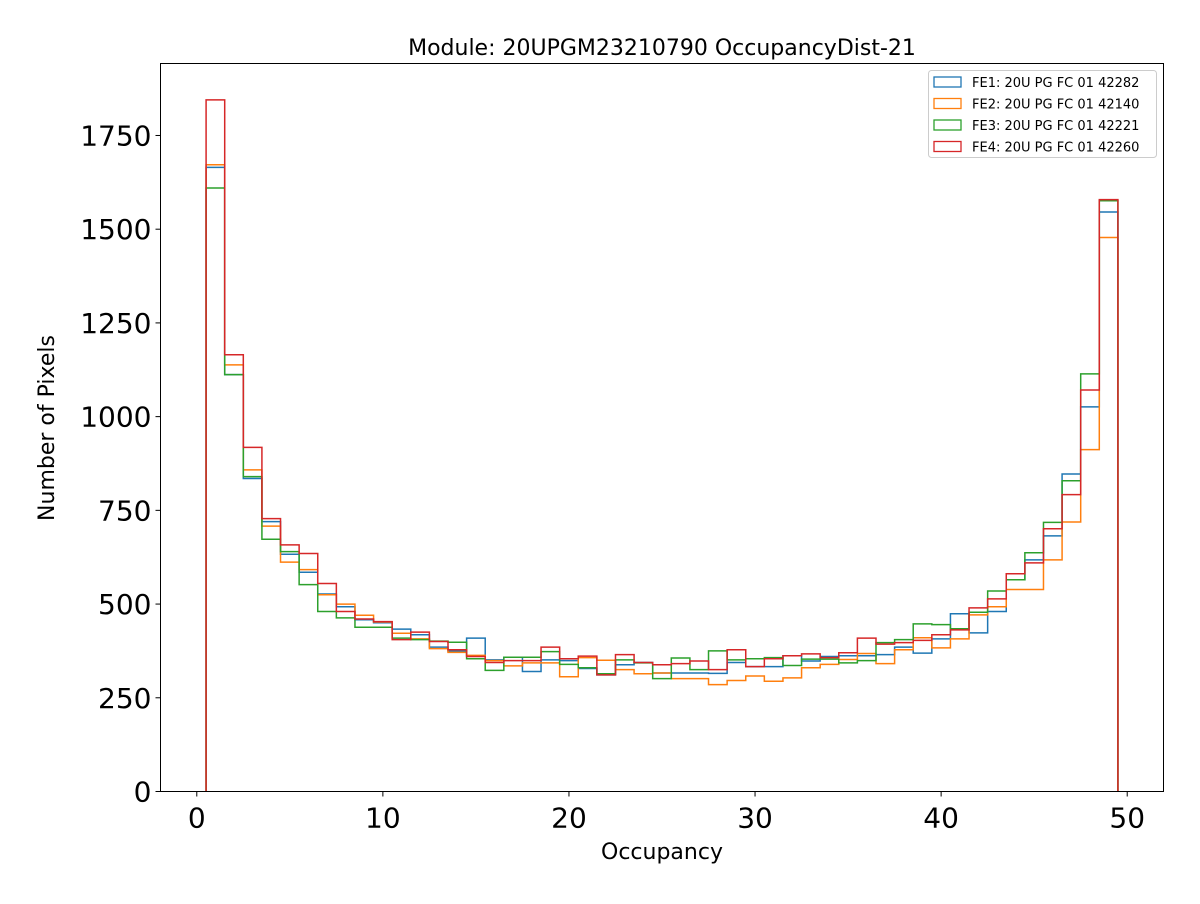  What do you see at coordinates (120, 464) in the screenshot?
I see `y-axis-ticks: 0 250 500 750 1000 1250 1500 1750` at bounding box center [120, 464].